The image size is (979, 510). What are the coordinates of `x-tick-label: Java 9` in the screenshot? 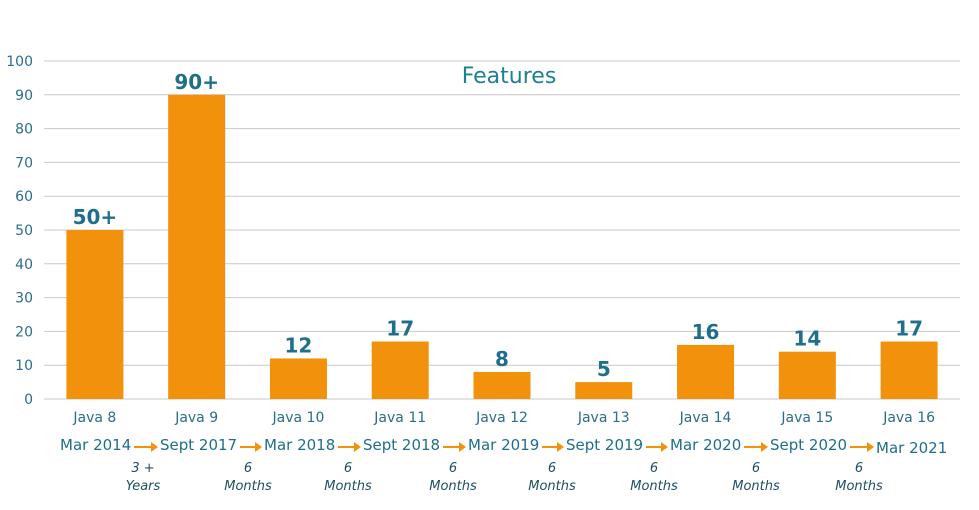 It's located at (196, 418).